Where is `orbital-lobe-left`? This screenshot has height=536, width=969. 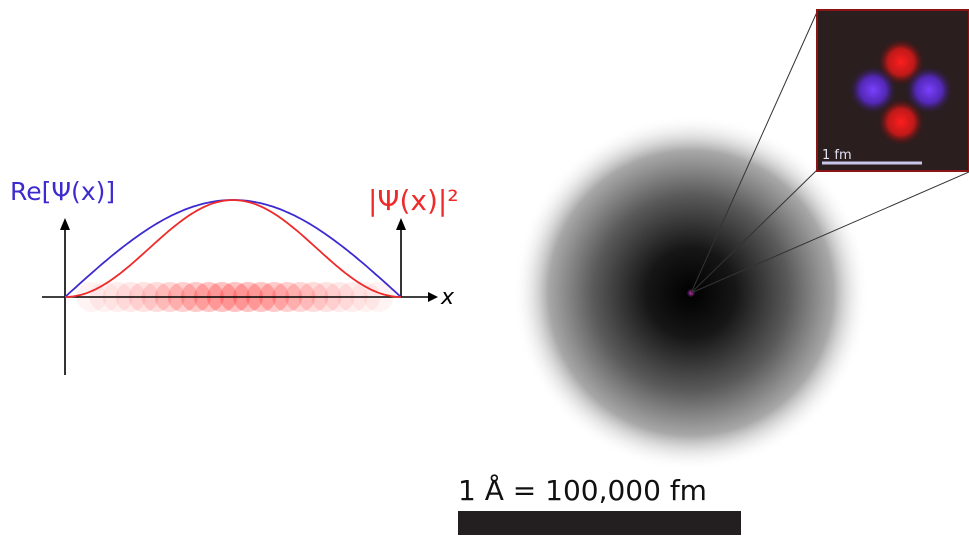 orbital-lobe-left is located at coordinates (873, 90).